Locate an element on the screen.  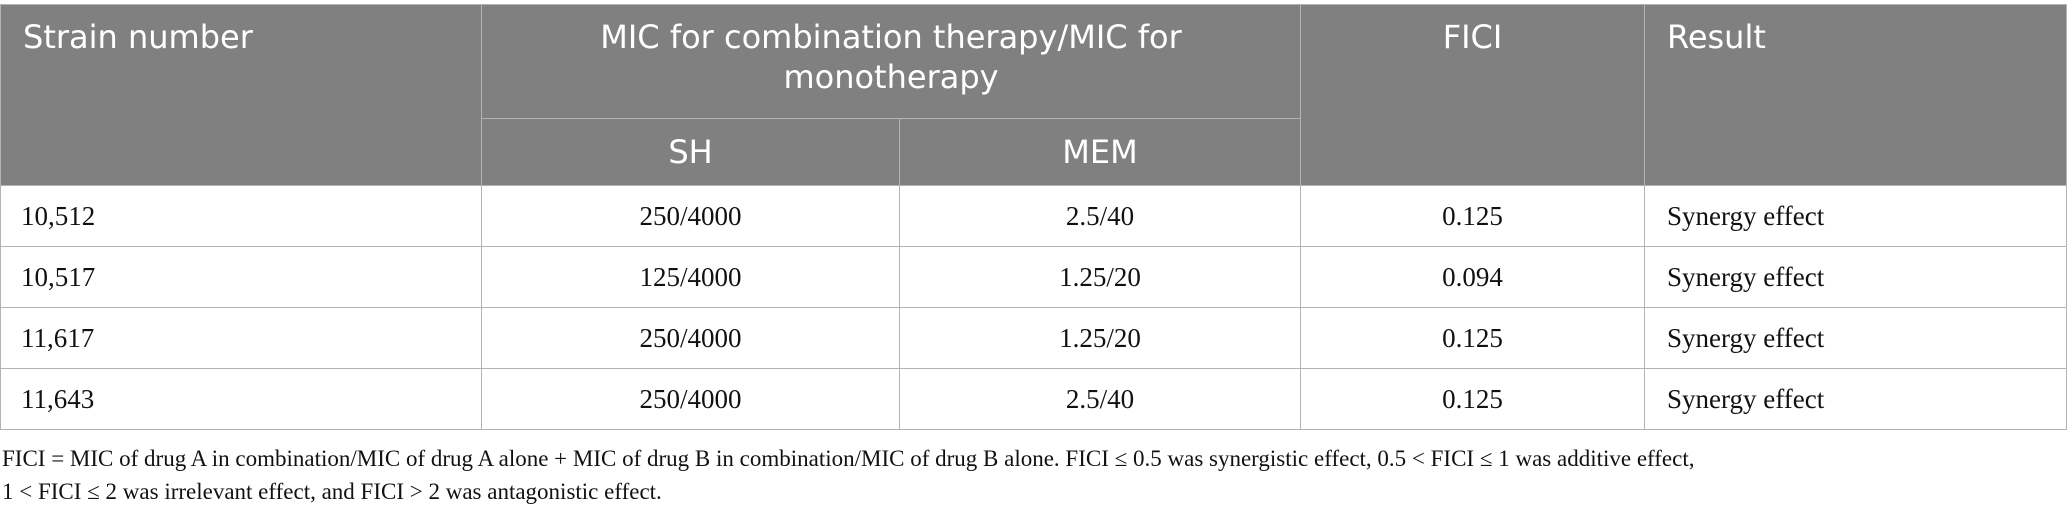
cell-strain: 10,512 is located at coordinates (241, 216).